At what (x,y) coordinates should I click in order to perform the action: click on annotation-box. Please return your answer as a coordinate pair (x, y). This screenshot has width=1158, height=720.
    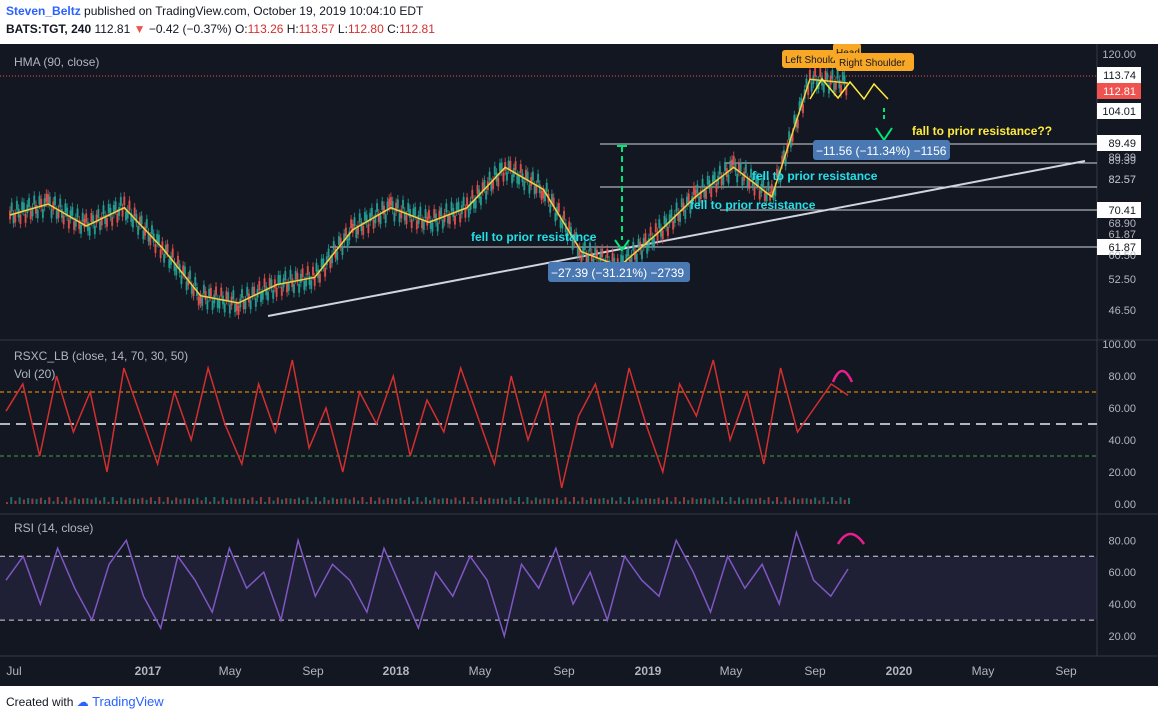
    Looking at the image, I should click on (881, 150).